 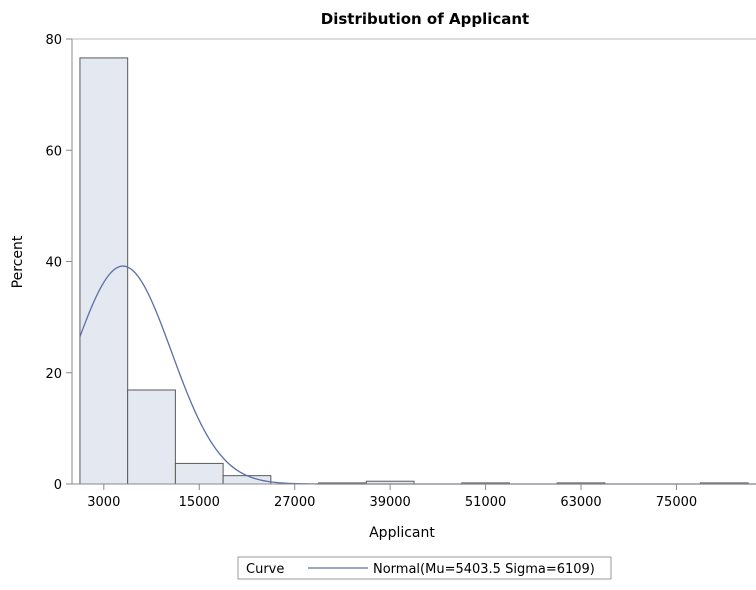 I want to click on legend-box, so click(x=424, y=568).